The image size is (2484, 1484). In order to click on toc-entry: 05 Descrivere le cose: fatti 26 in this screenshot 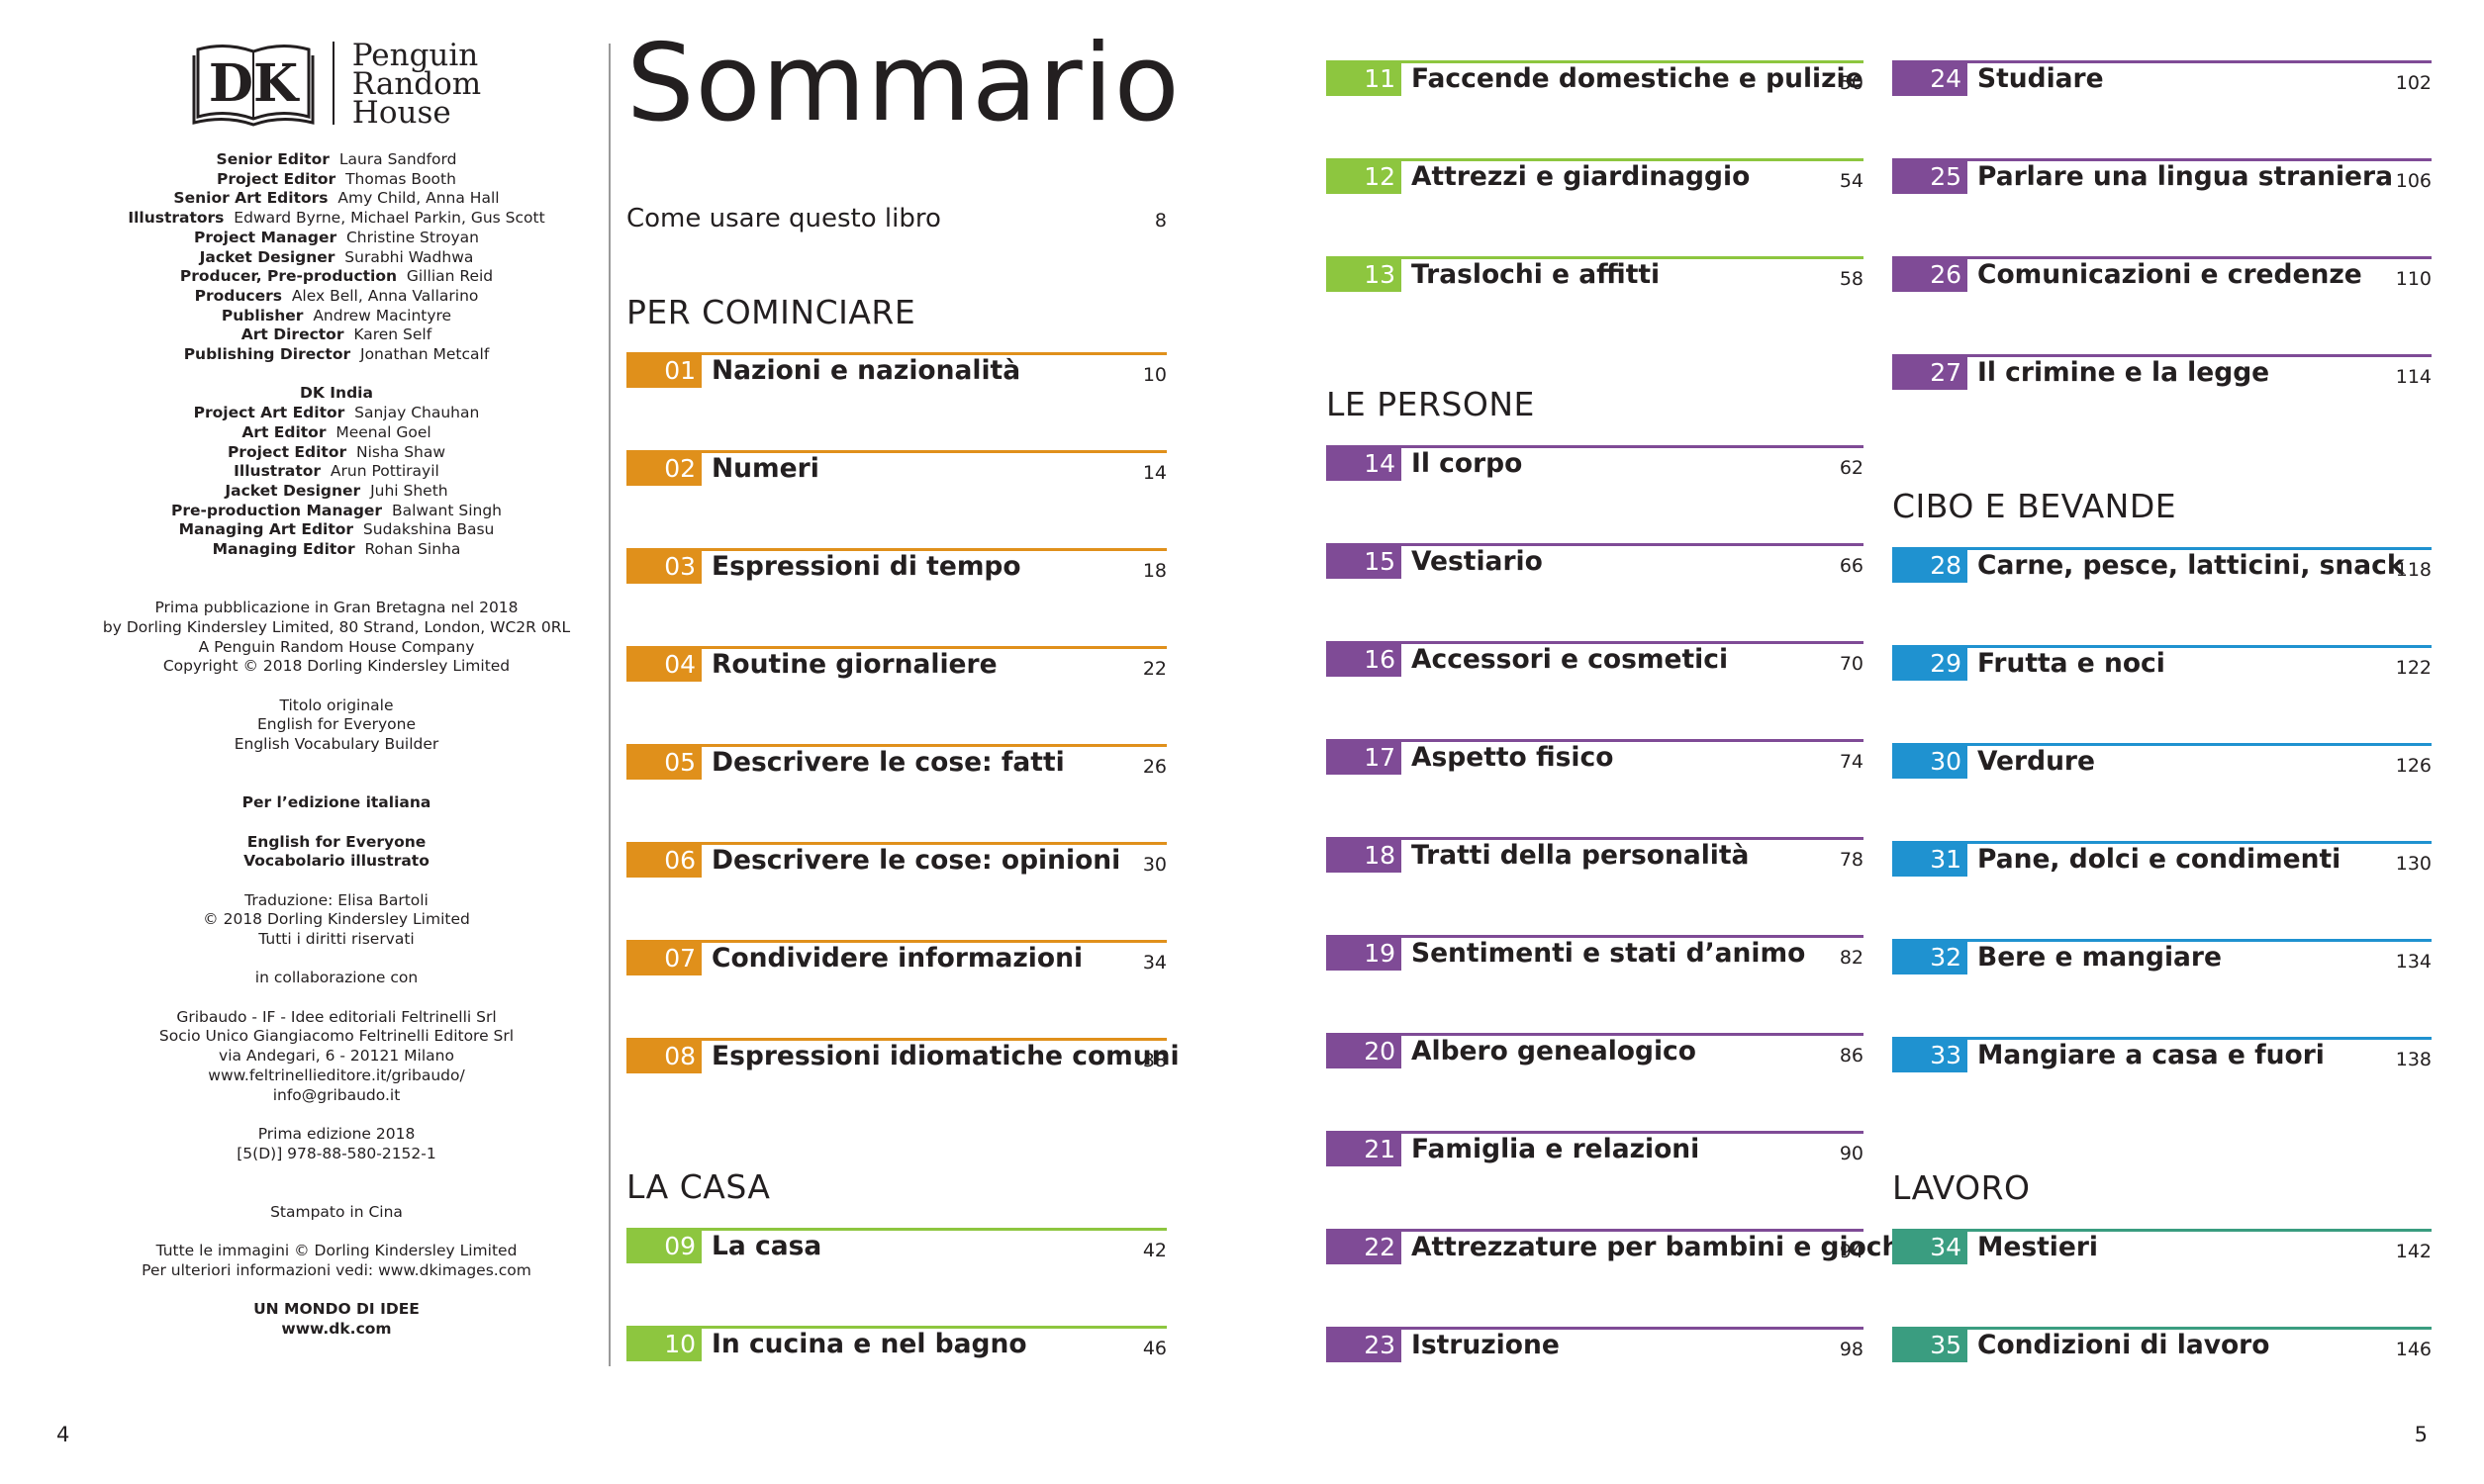, I will do `click(897, 762)`.